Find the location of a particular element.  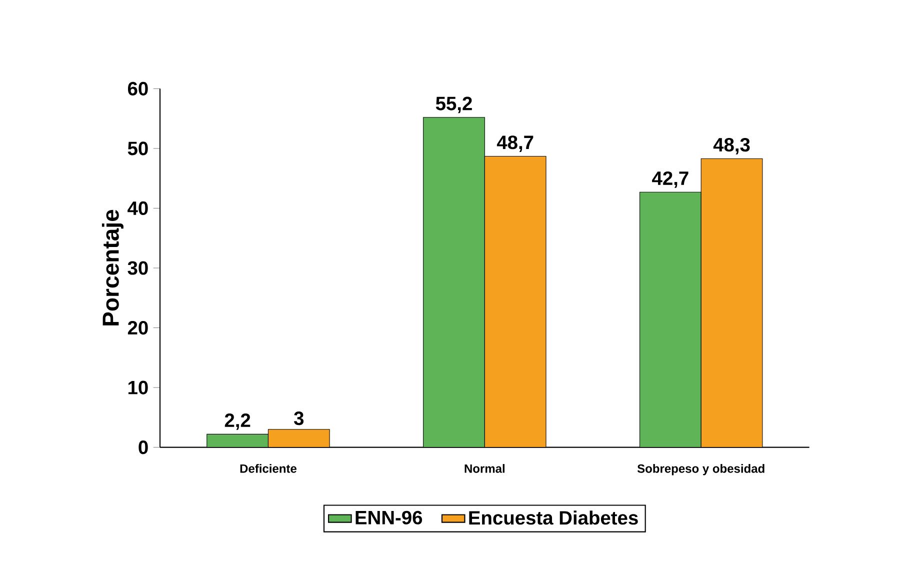

y-tick-label: 30 is located at coordinates (138, 268).